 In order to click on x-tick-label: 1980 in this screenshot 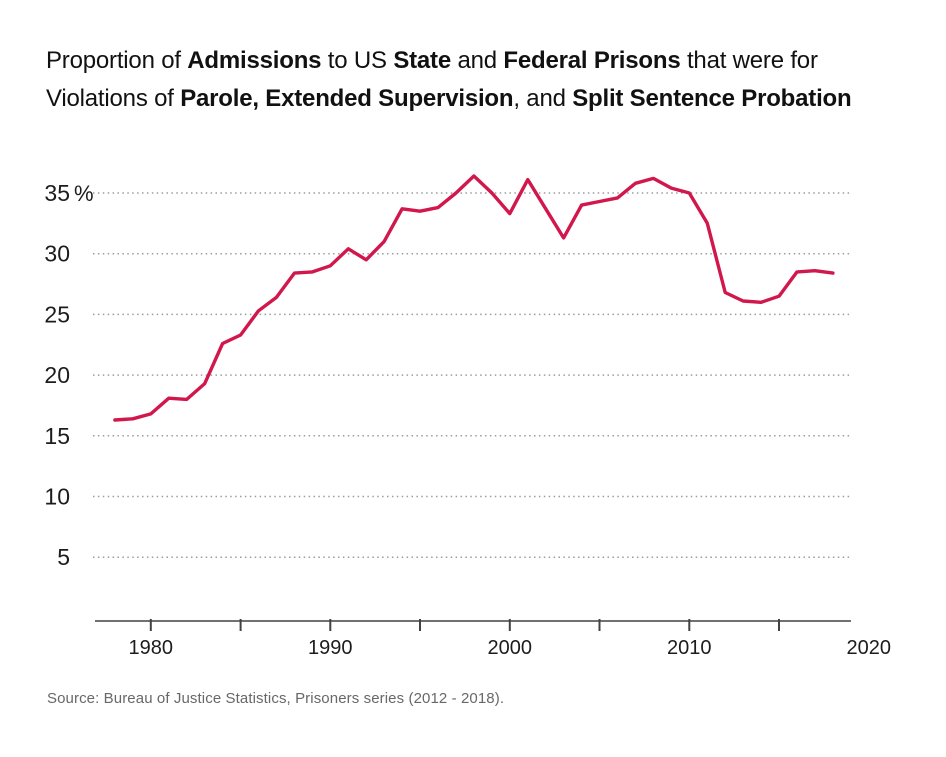, I will do `click(151, 648)`.